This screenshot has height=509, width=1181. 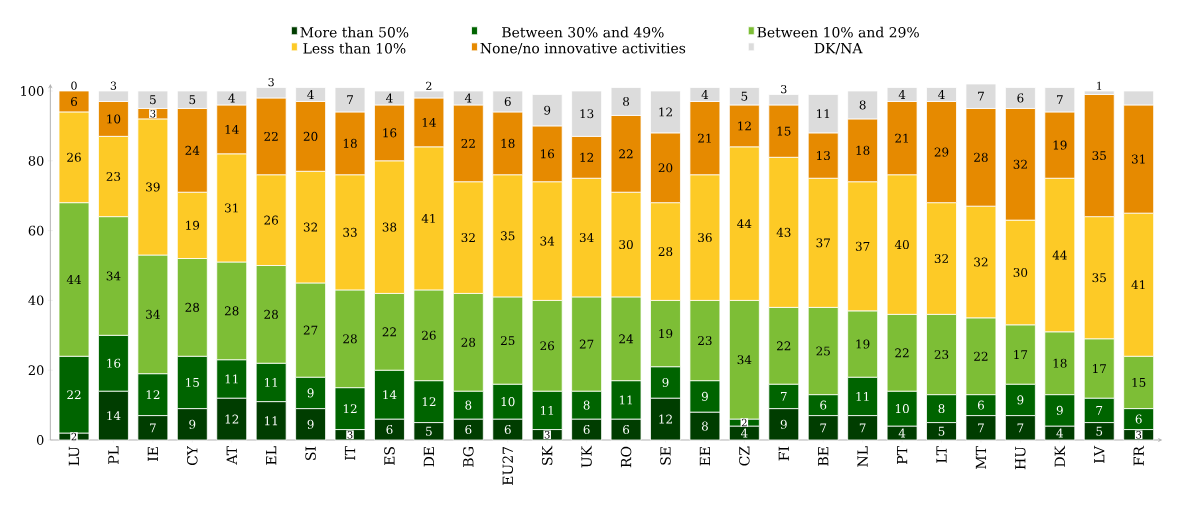 What do you see at coordinates (310, 453) in the screenshot?
I see `x-tick-label: SI` at bounding box center [310, 453].